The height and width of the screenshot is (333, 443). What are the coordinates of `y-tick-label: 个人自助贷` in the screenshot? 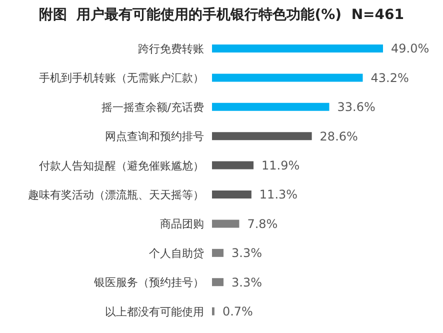 It's located at (176, 253).